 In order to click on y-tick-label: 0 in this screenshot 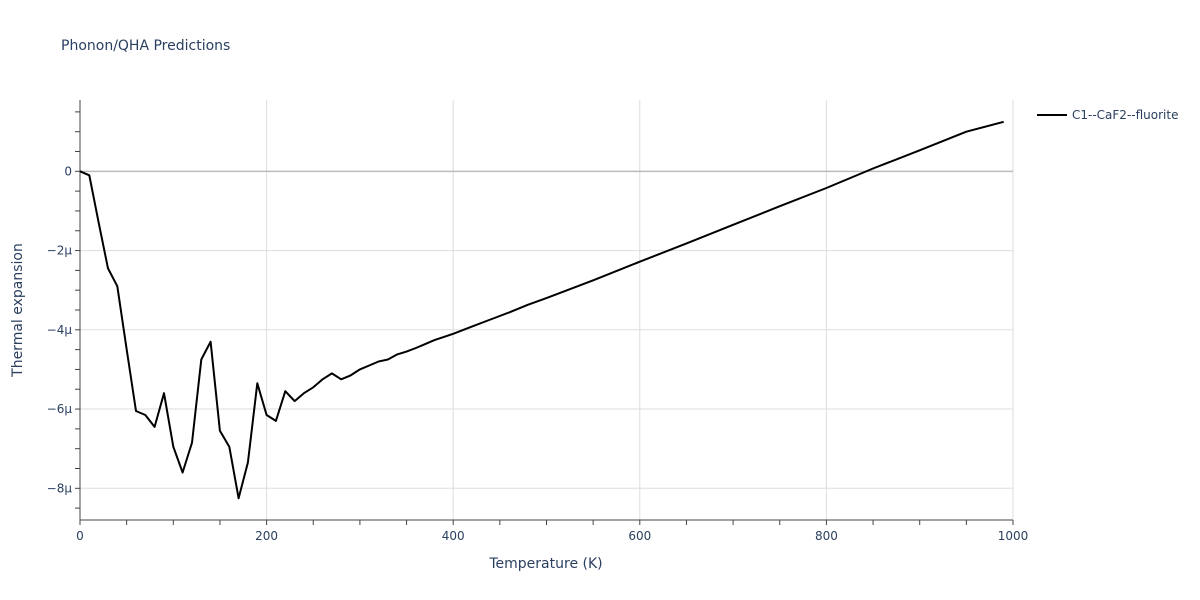, I will do `click(68, 171)`.